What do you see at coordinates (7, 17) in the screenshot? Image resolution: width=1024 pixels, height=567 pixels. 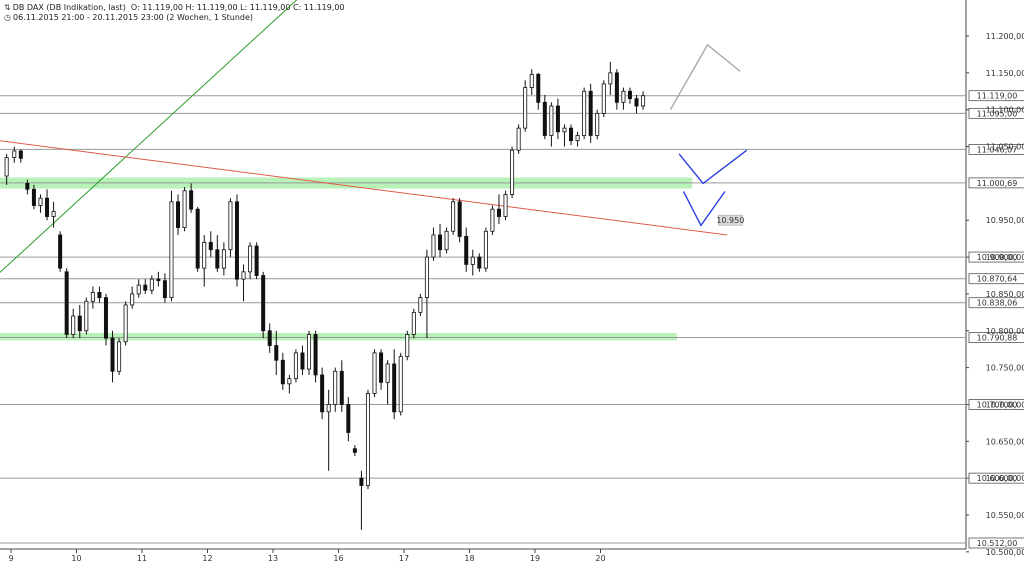 I see `clock-icon: ◷` at bounding box center [7, 17].